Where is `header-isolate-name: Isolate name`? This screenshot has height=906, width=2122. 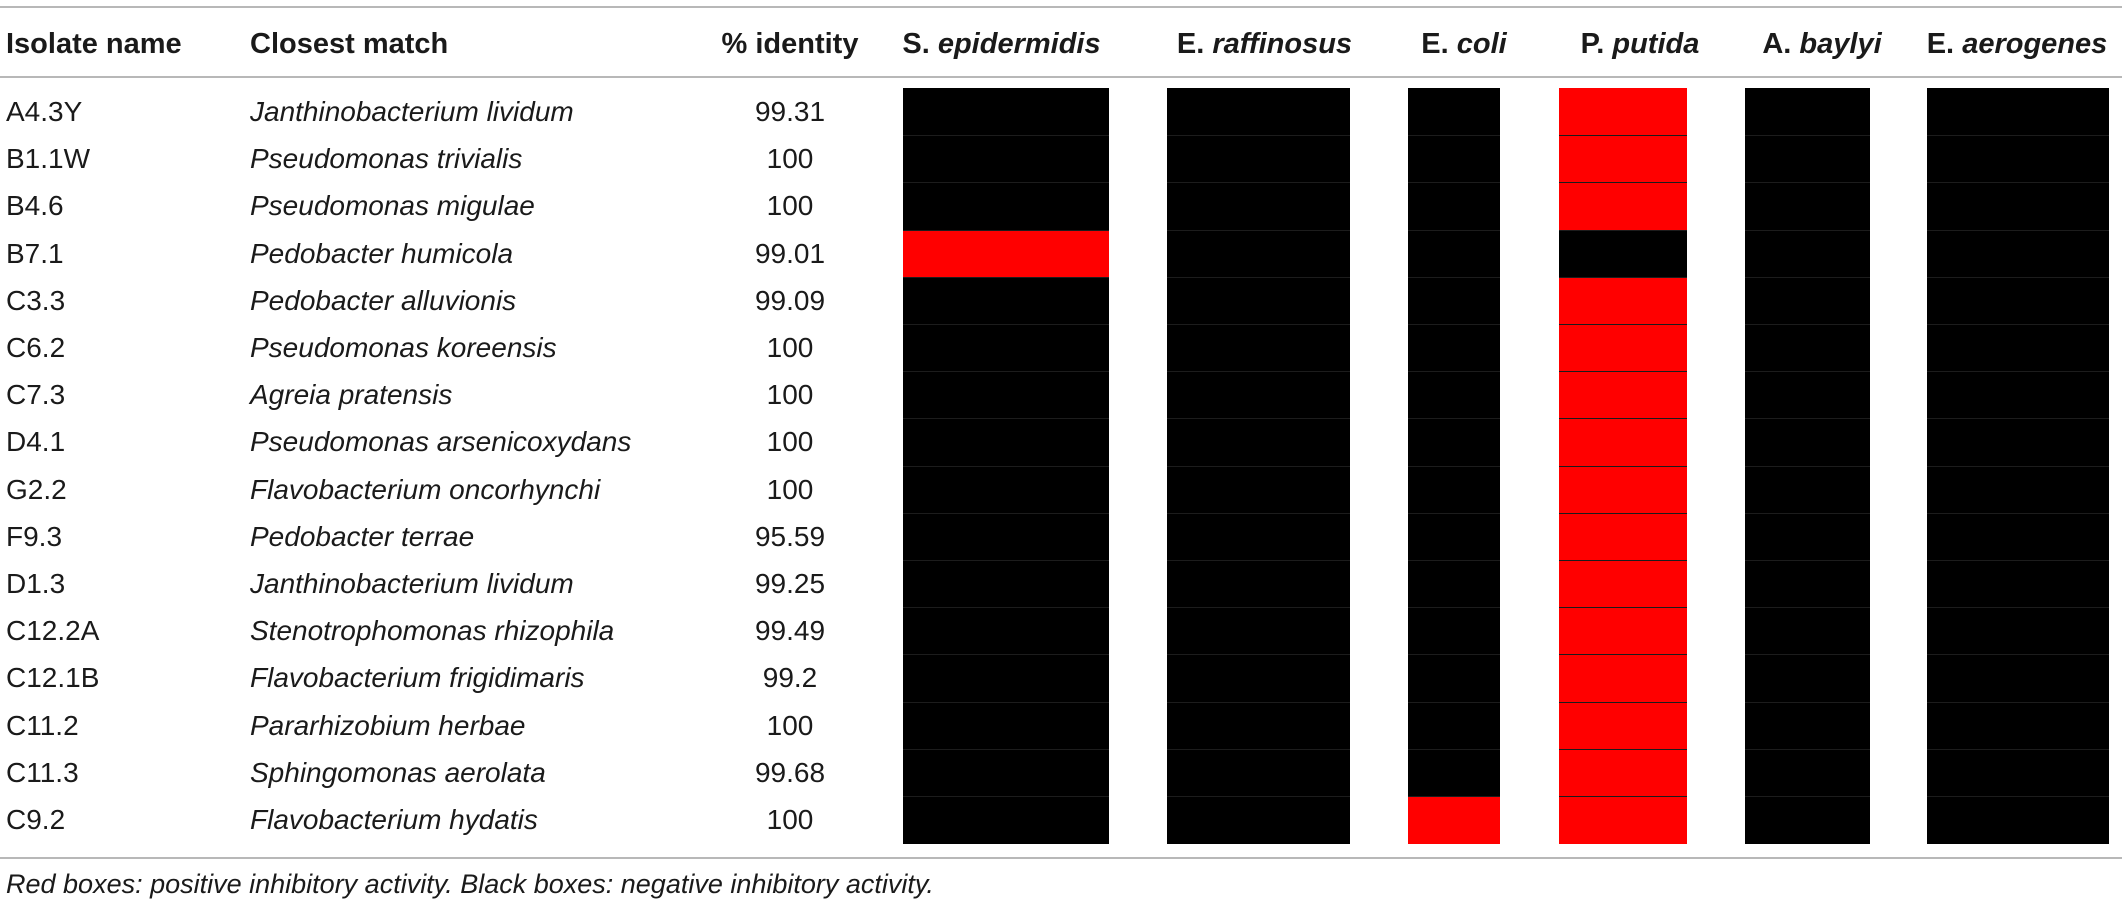 header-isolate-name: Isolate name is located at coordinates (94, 44).